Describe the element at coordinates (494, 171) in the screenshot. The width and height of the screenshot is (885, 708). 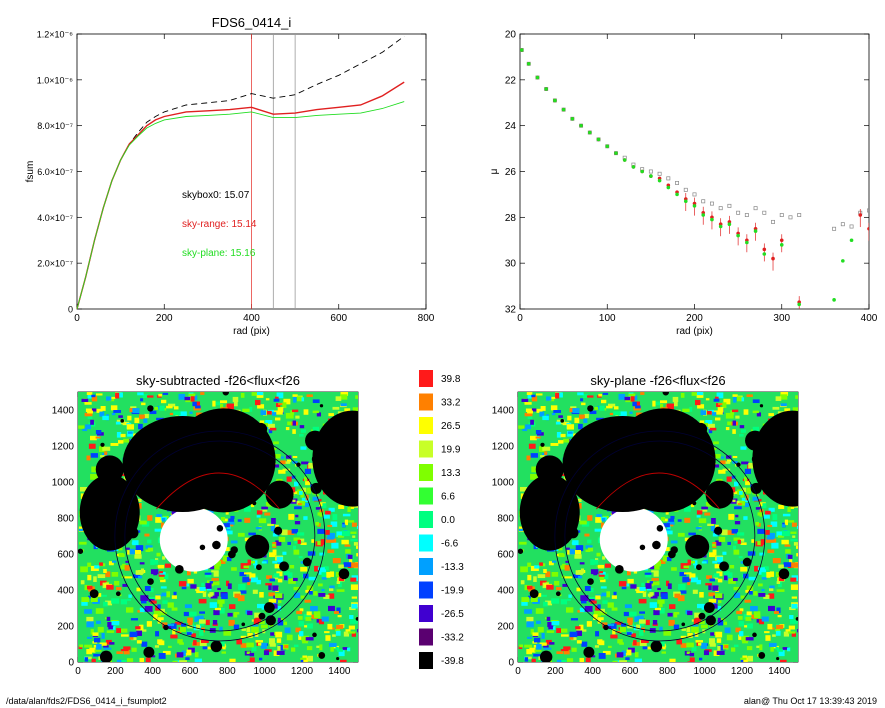
I see `y-axis-label: μ` at that location.